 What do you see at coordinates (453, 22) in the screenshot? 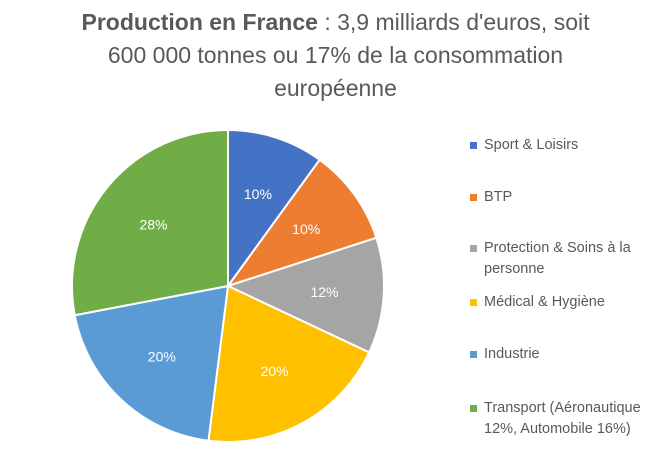
I see `chart-title-rest: : 3,9 milliards d'euros, soit` at bounding box center [453, 22].